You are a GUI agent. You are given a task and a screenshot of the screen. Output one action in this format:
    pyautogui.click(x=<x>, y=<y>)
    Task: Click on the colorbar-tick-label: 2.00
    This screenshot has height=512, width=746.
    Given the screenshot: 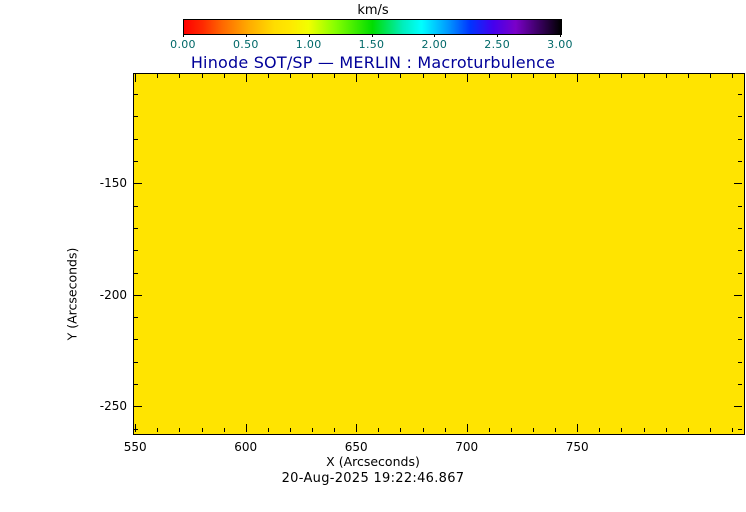 What is the action you would take?
    pyautogui.click(x=434, y=44)
    